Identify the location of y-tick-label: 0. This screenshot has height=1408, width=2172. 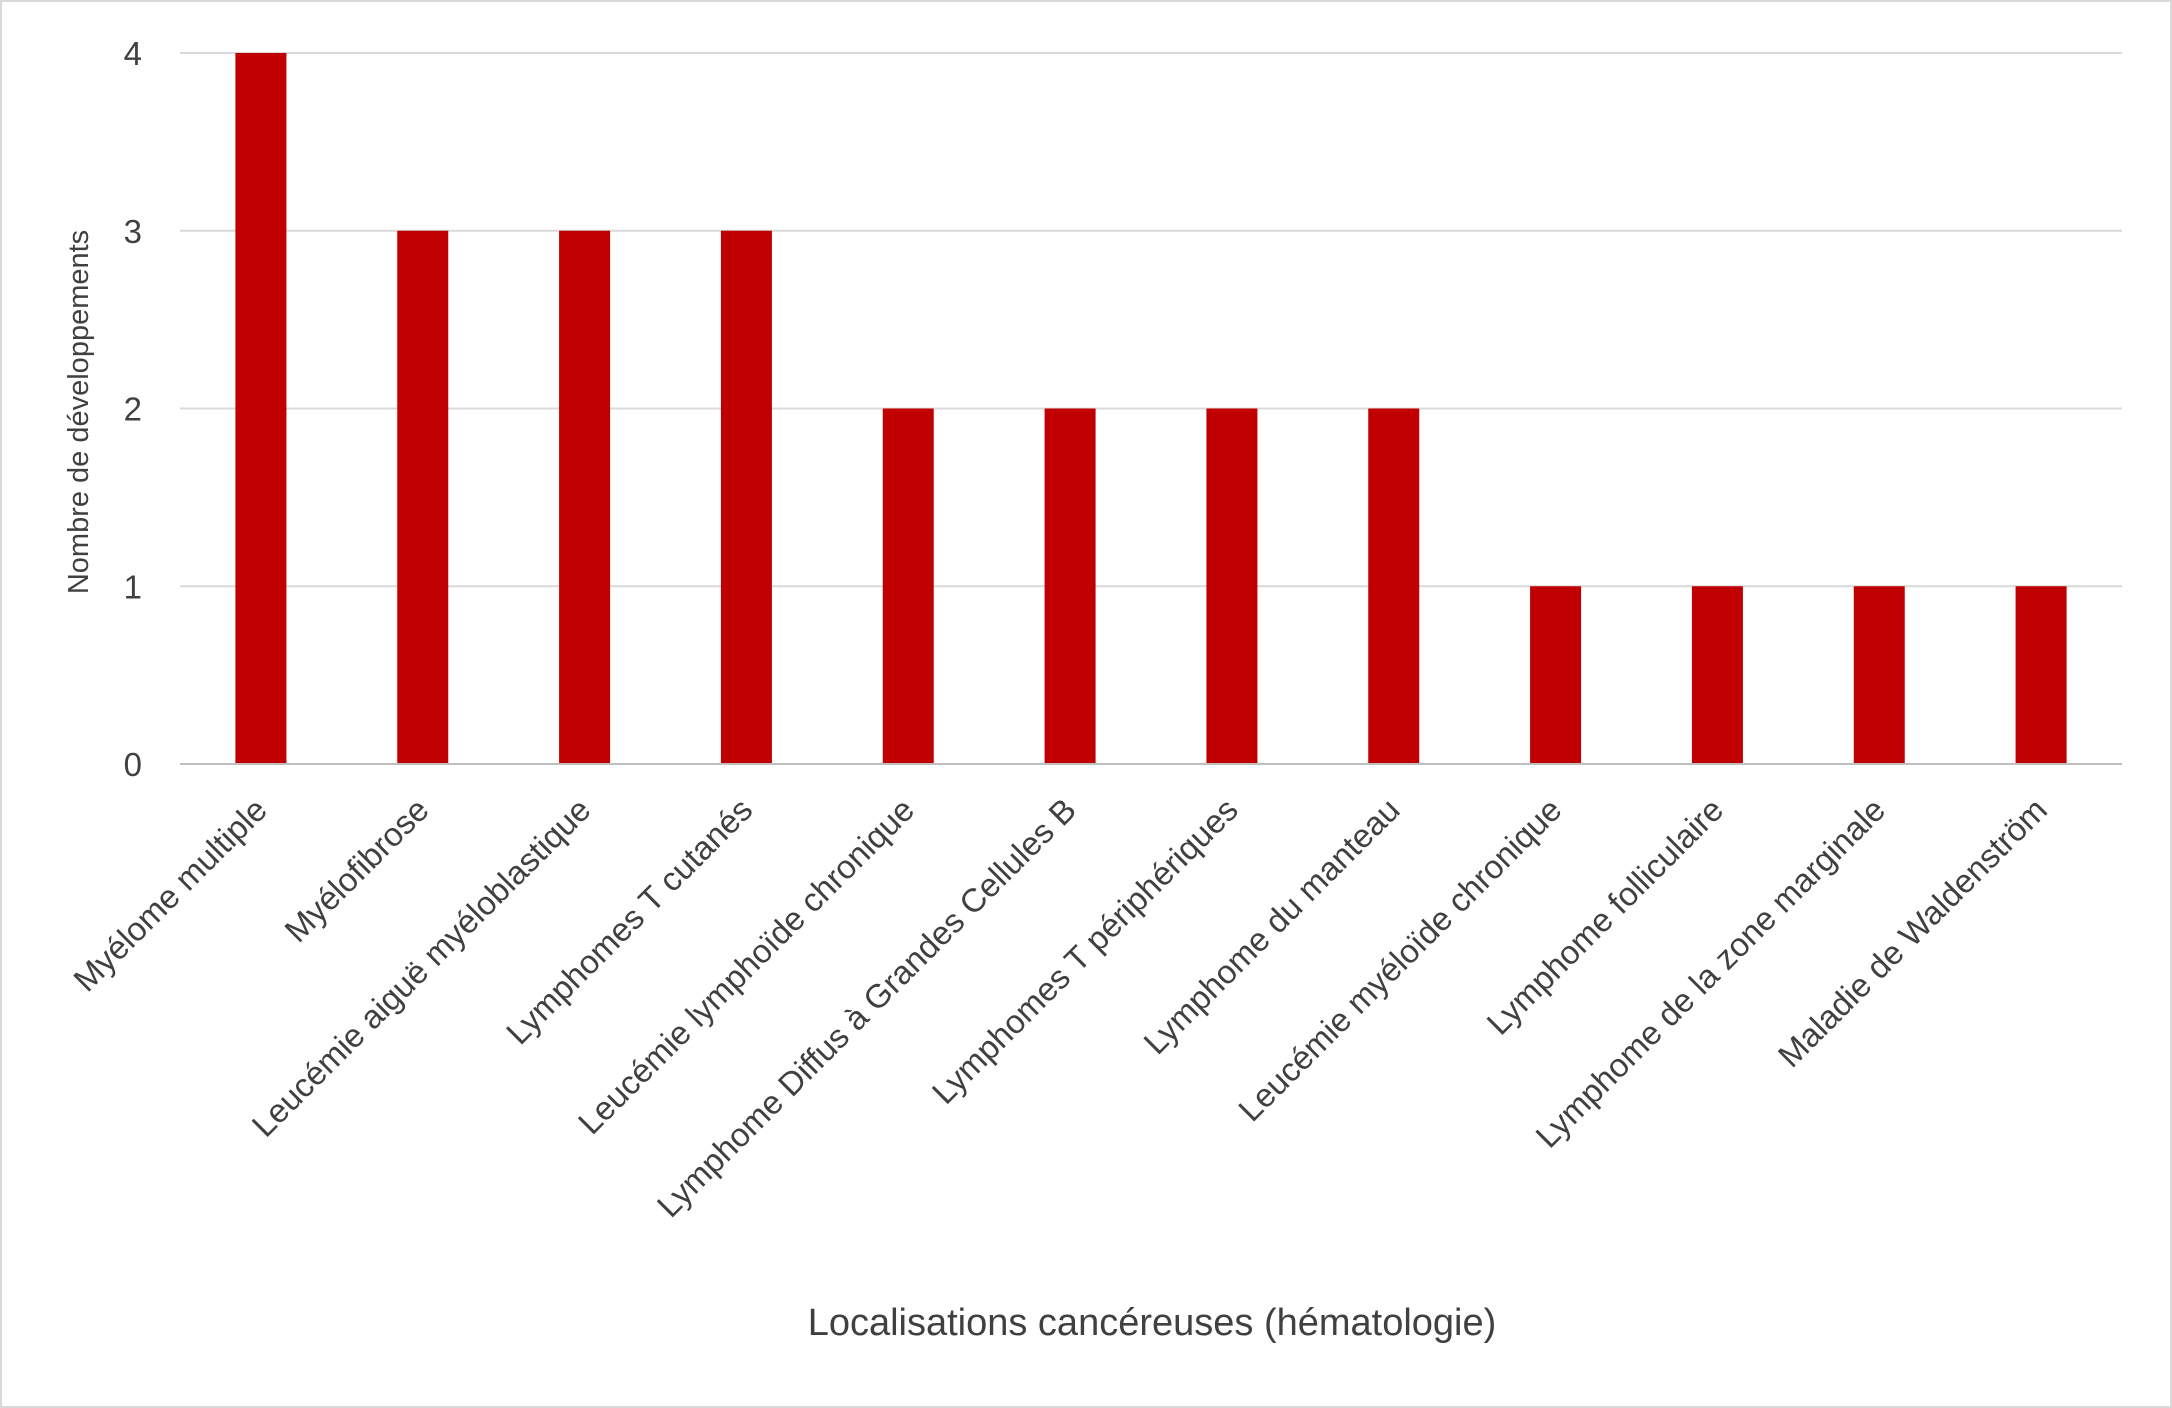
(133, 764).